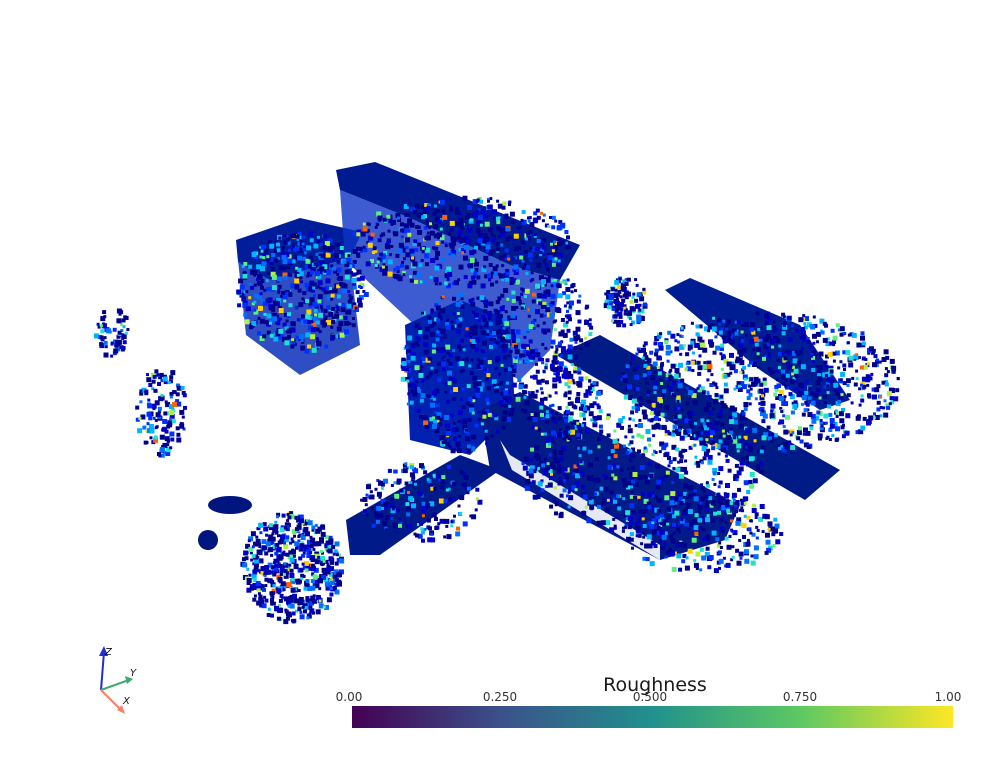 The width and height of the screenshot is (1007, 768). What do you see at coordinates (652, 717) in the screenshot?
I see `scalar-colorbar` at bounding box center [652, 717].